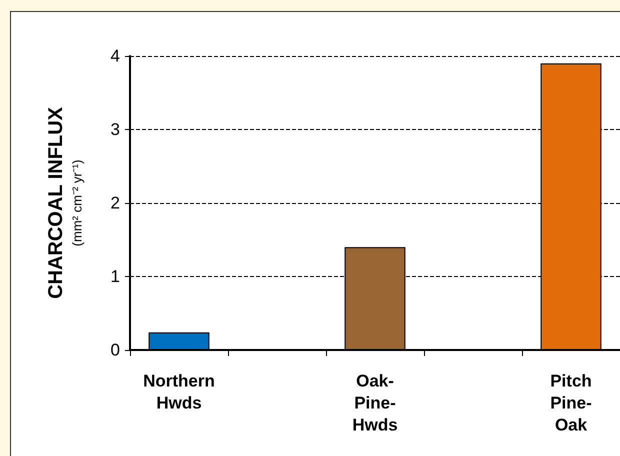  What do you see at coordinates (179, 392) in the screenshot?
I see `x-tick-label: Northern Hwds` at bounding box center [179, 392].